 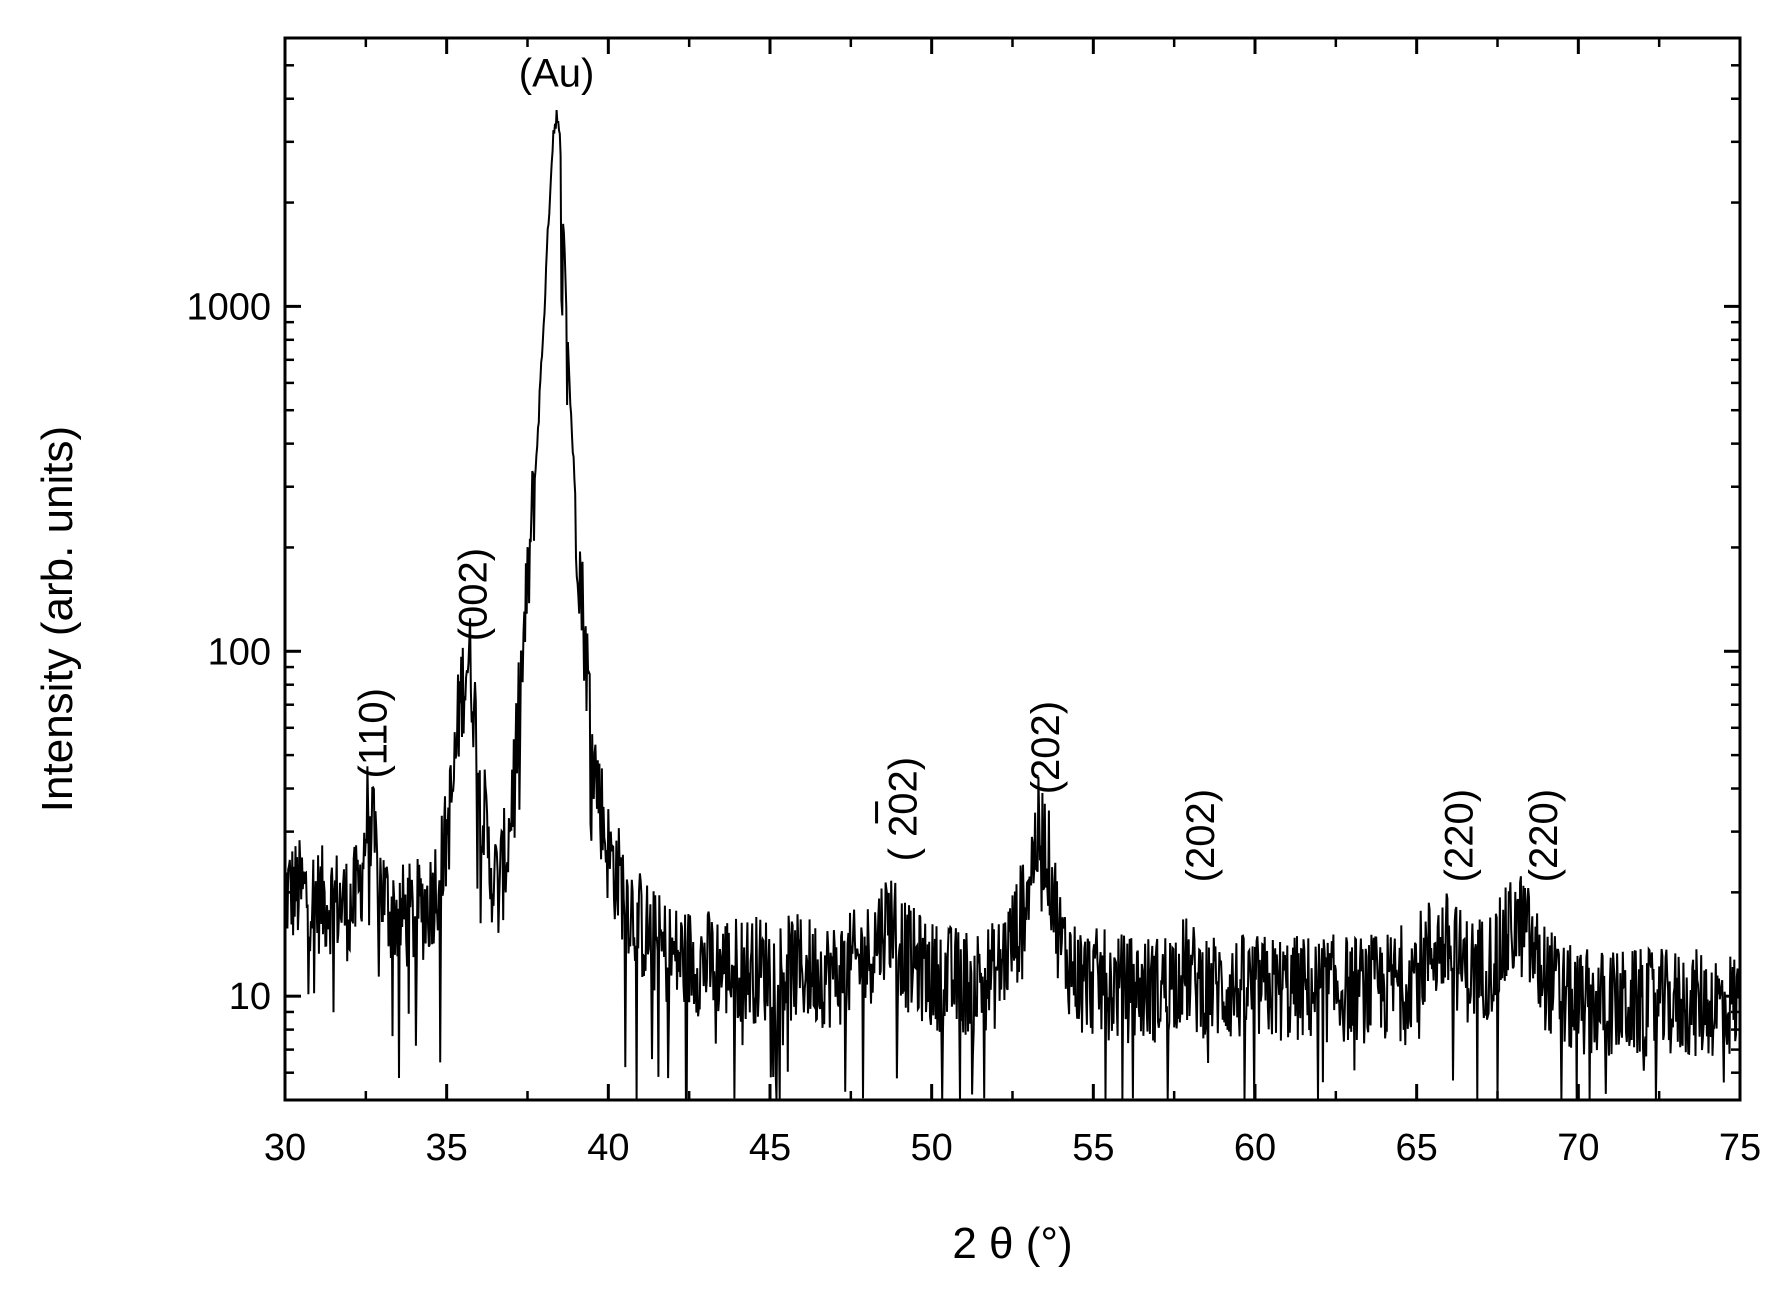 What do you see at coordinates (373, 733) in the screenshot?
I see `peak-label: (110)` at bounding box center [373, 733].